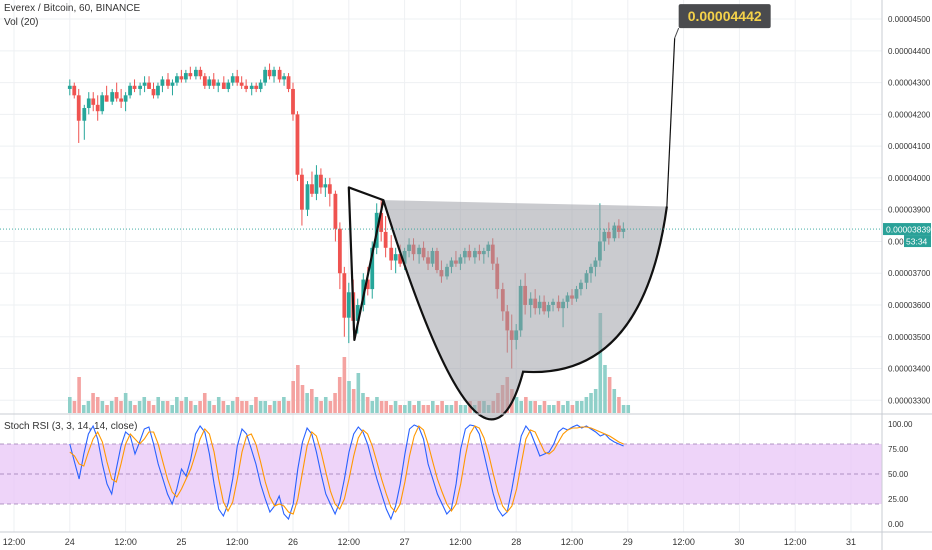  What do you see at coordinates (525, 310) in the screenshot?
I see `cup-shape` at bounding box center [525, 310].